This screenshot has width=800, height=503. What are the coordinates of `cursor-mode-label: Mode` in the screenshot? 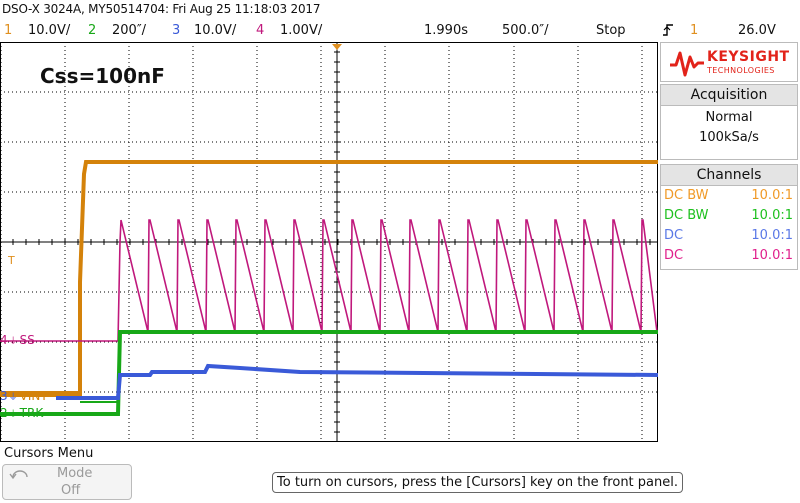 It's located at (75, 473).